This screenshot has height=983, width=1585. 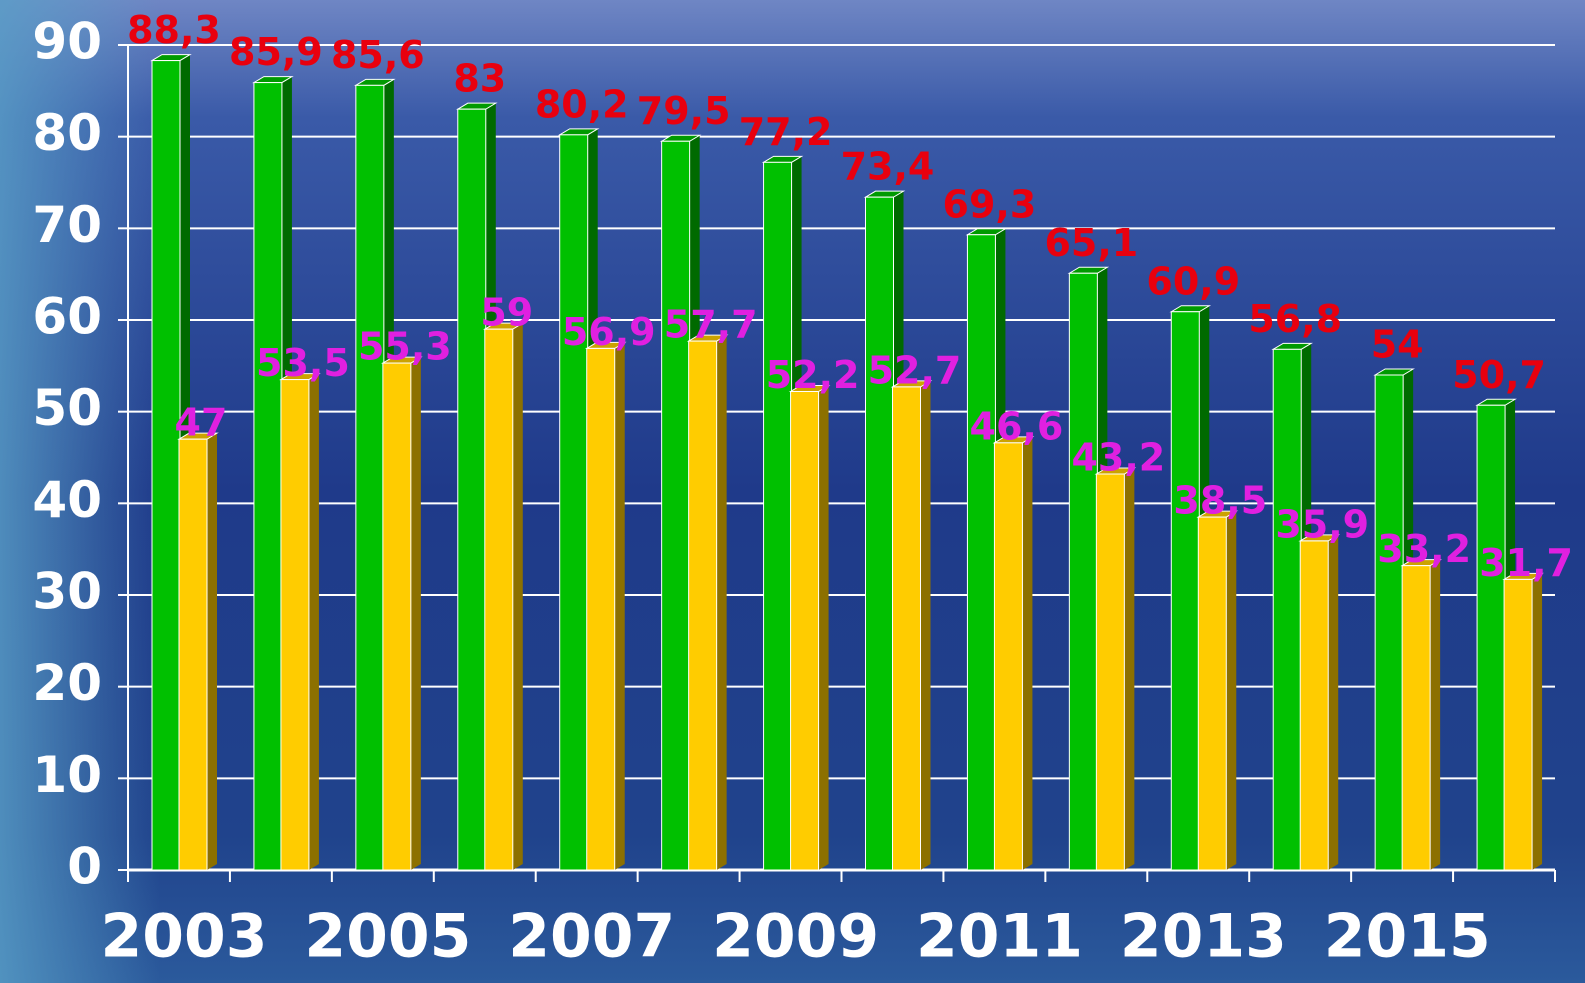 What do you see at coordinates (1322, 524) in the screenshot?
I see `value-label: 35,9` at bounding box center [1322, 524].